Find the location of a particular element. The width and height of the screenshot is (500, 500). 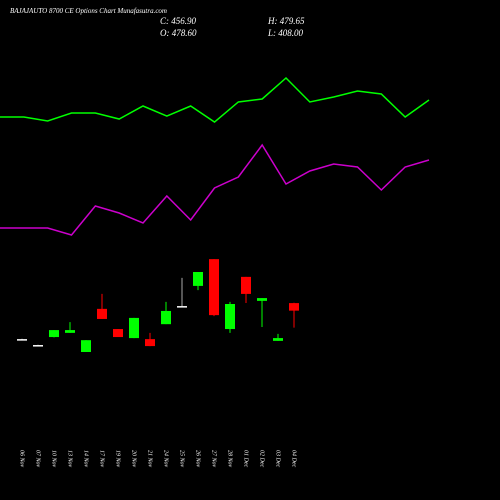

x-tick-label: 07 Nov is located at coordinates (38, 459).